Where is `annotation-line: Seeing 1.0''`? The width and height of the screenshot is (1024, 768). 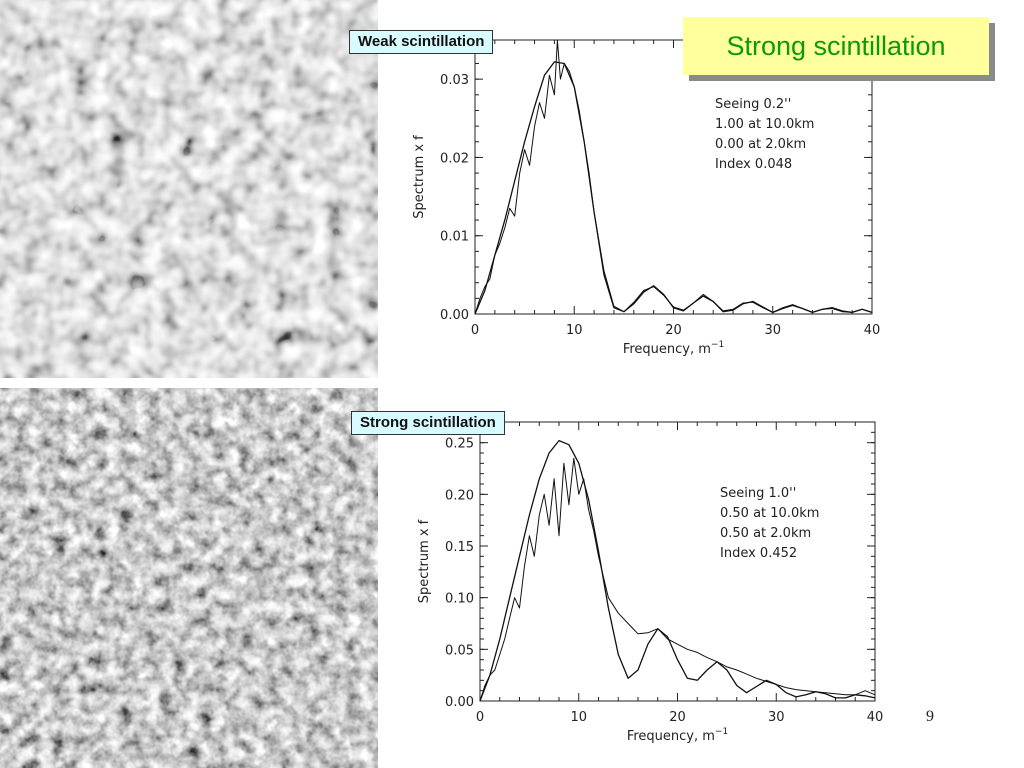 annotation-line: Seeing 1.0'' is located at coordinates (758, 493).